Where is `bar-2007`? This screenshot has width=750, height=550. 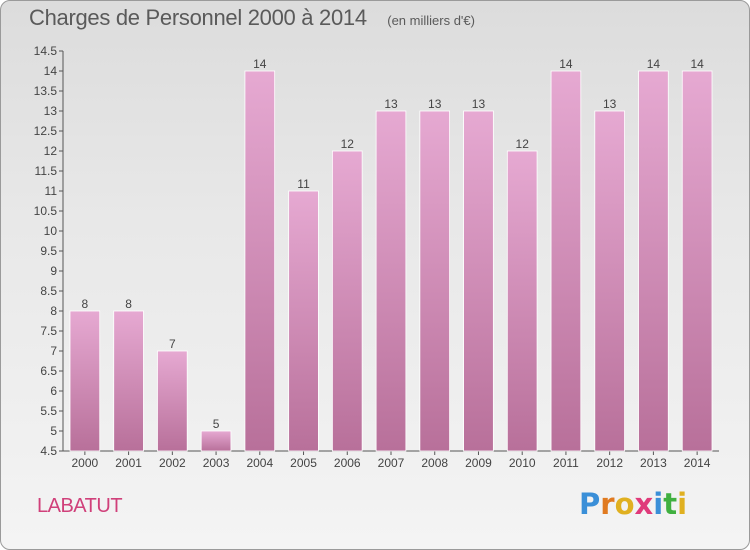
bar-2007 is located at coordinates (391, 281).